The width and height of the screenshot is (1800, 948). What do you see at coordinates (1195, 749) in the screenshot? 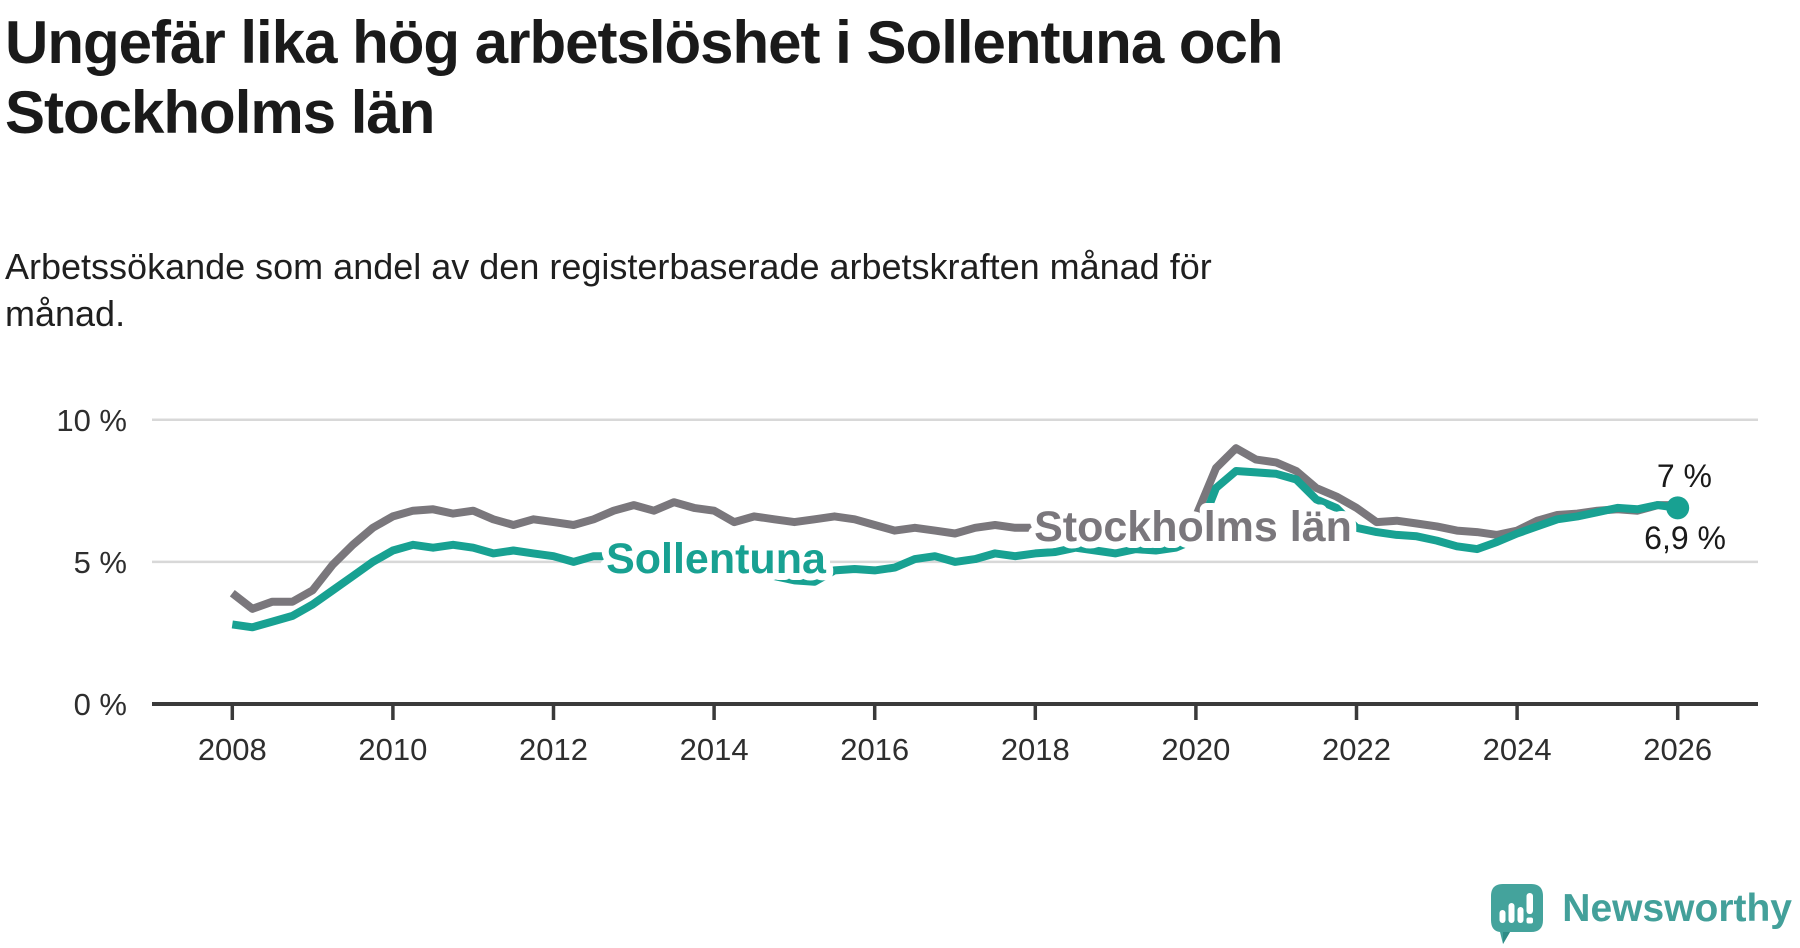
I see `x-tick-label-2020: 2020` at bounding box center [1195, 749].